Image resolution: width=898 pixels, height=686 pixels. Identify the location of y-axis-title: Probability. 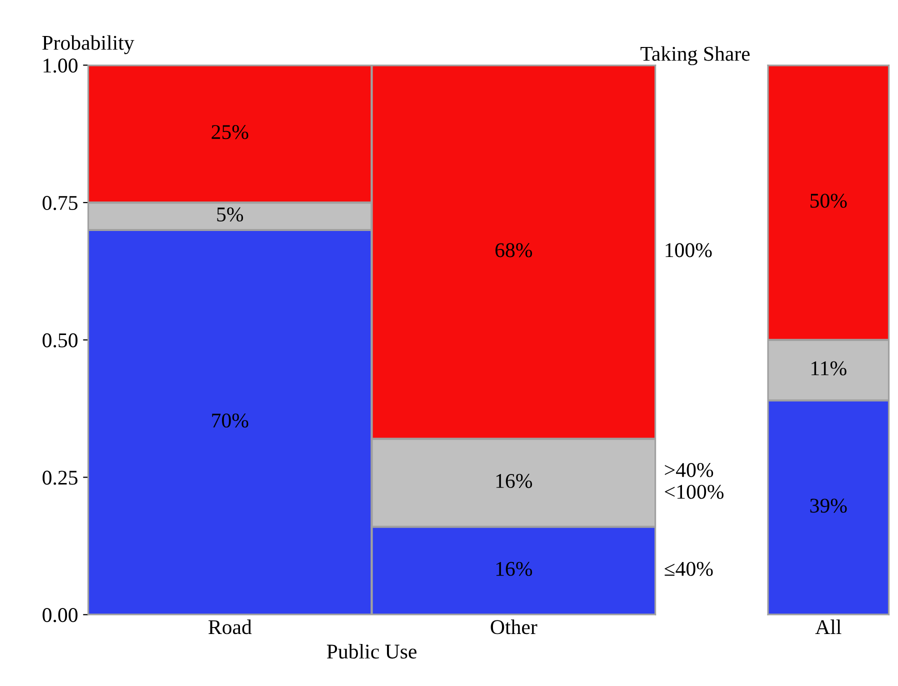
(88, 44).